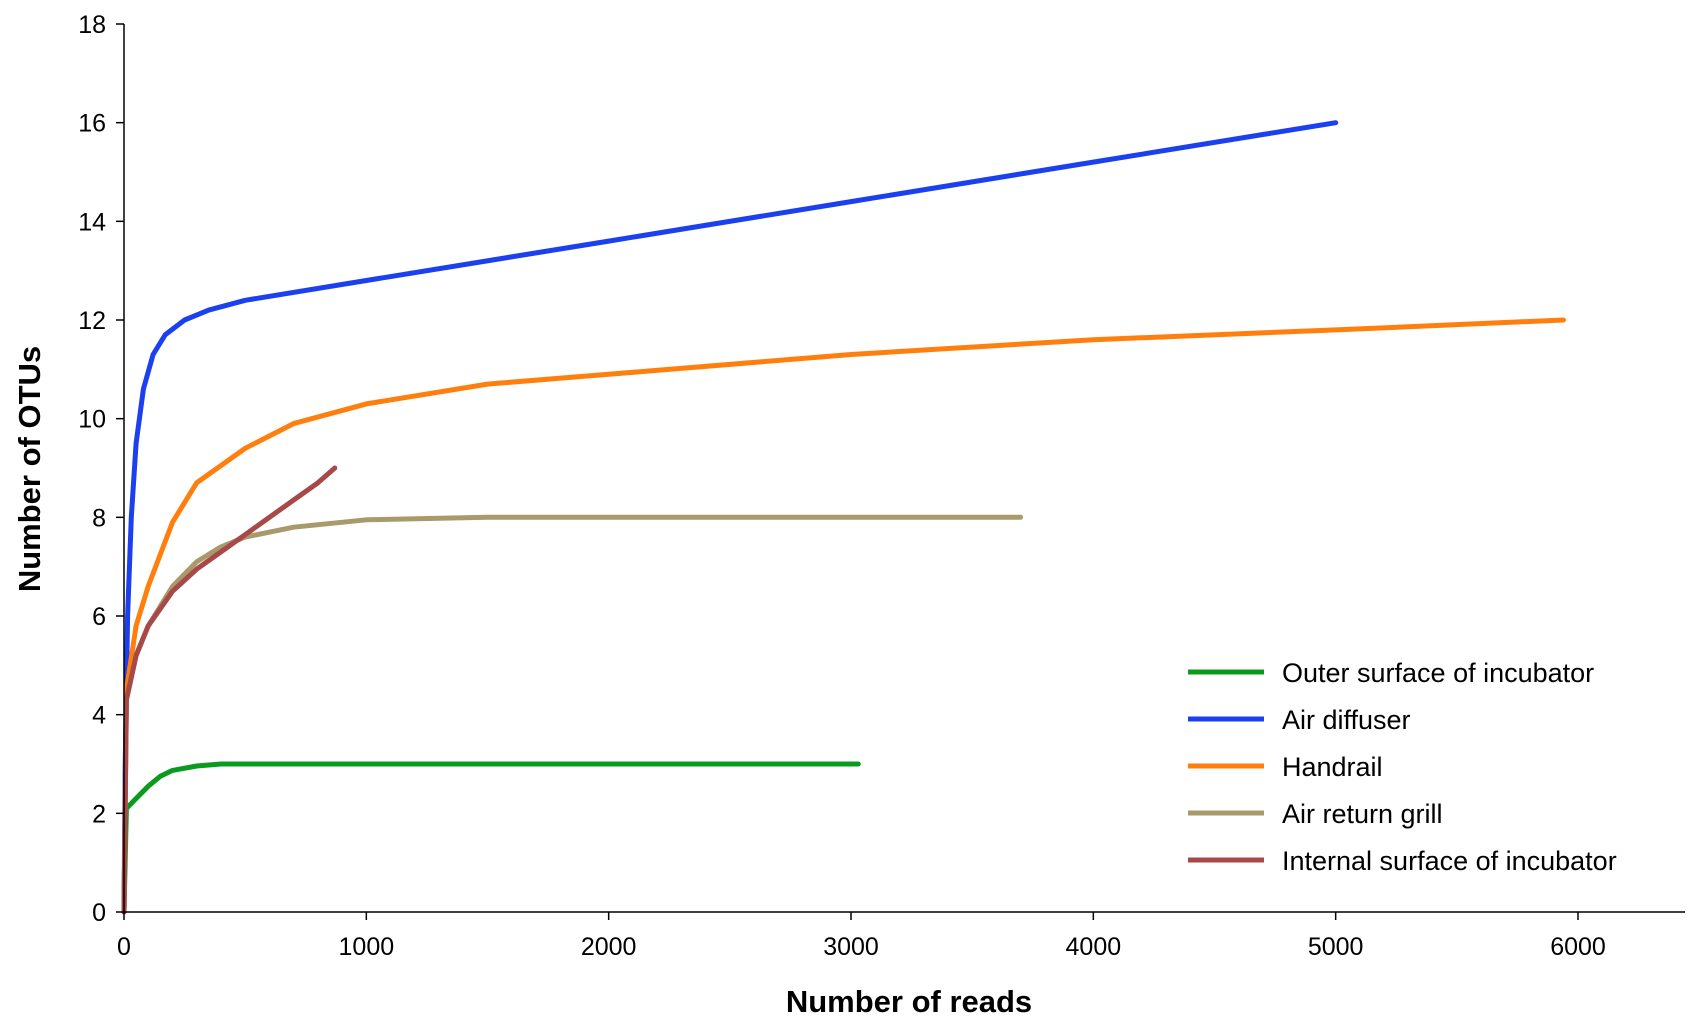  What do you see at coordinates (101, 469) in the screenshot?
I see `y-axis-ticks: 0 2 4 6 8 10 12 14 16 18` at bounding box center [101, 469].